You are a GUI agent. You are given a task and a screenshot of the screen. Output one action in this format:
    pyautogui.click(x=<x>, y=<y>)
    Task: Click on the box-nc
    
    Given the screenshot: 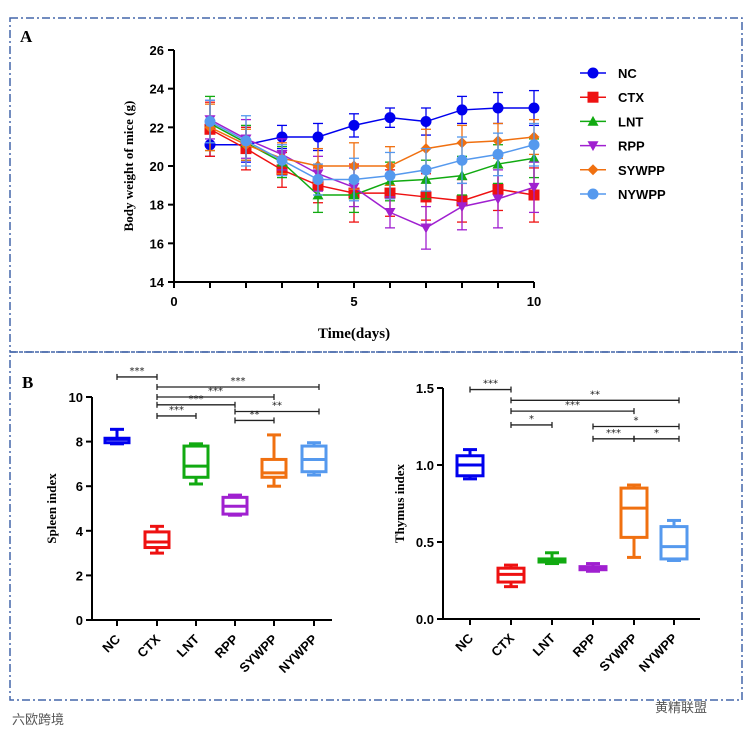 What is the action you would take?
    pyautogui.click(x=470, y=464)
    